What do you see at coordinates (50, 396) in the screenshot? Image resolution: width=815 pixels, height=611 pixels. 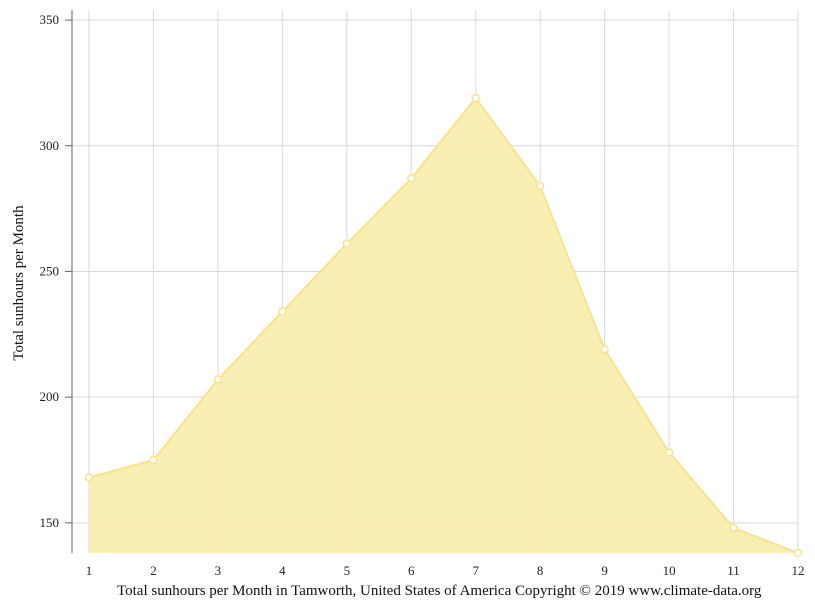 I see `y-tick-label-200: 200` at bounding box center [50, 396].